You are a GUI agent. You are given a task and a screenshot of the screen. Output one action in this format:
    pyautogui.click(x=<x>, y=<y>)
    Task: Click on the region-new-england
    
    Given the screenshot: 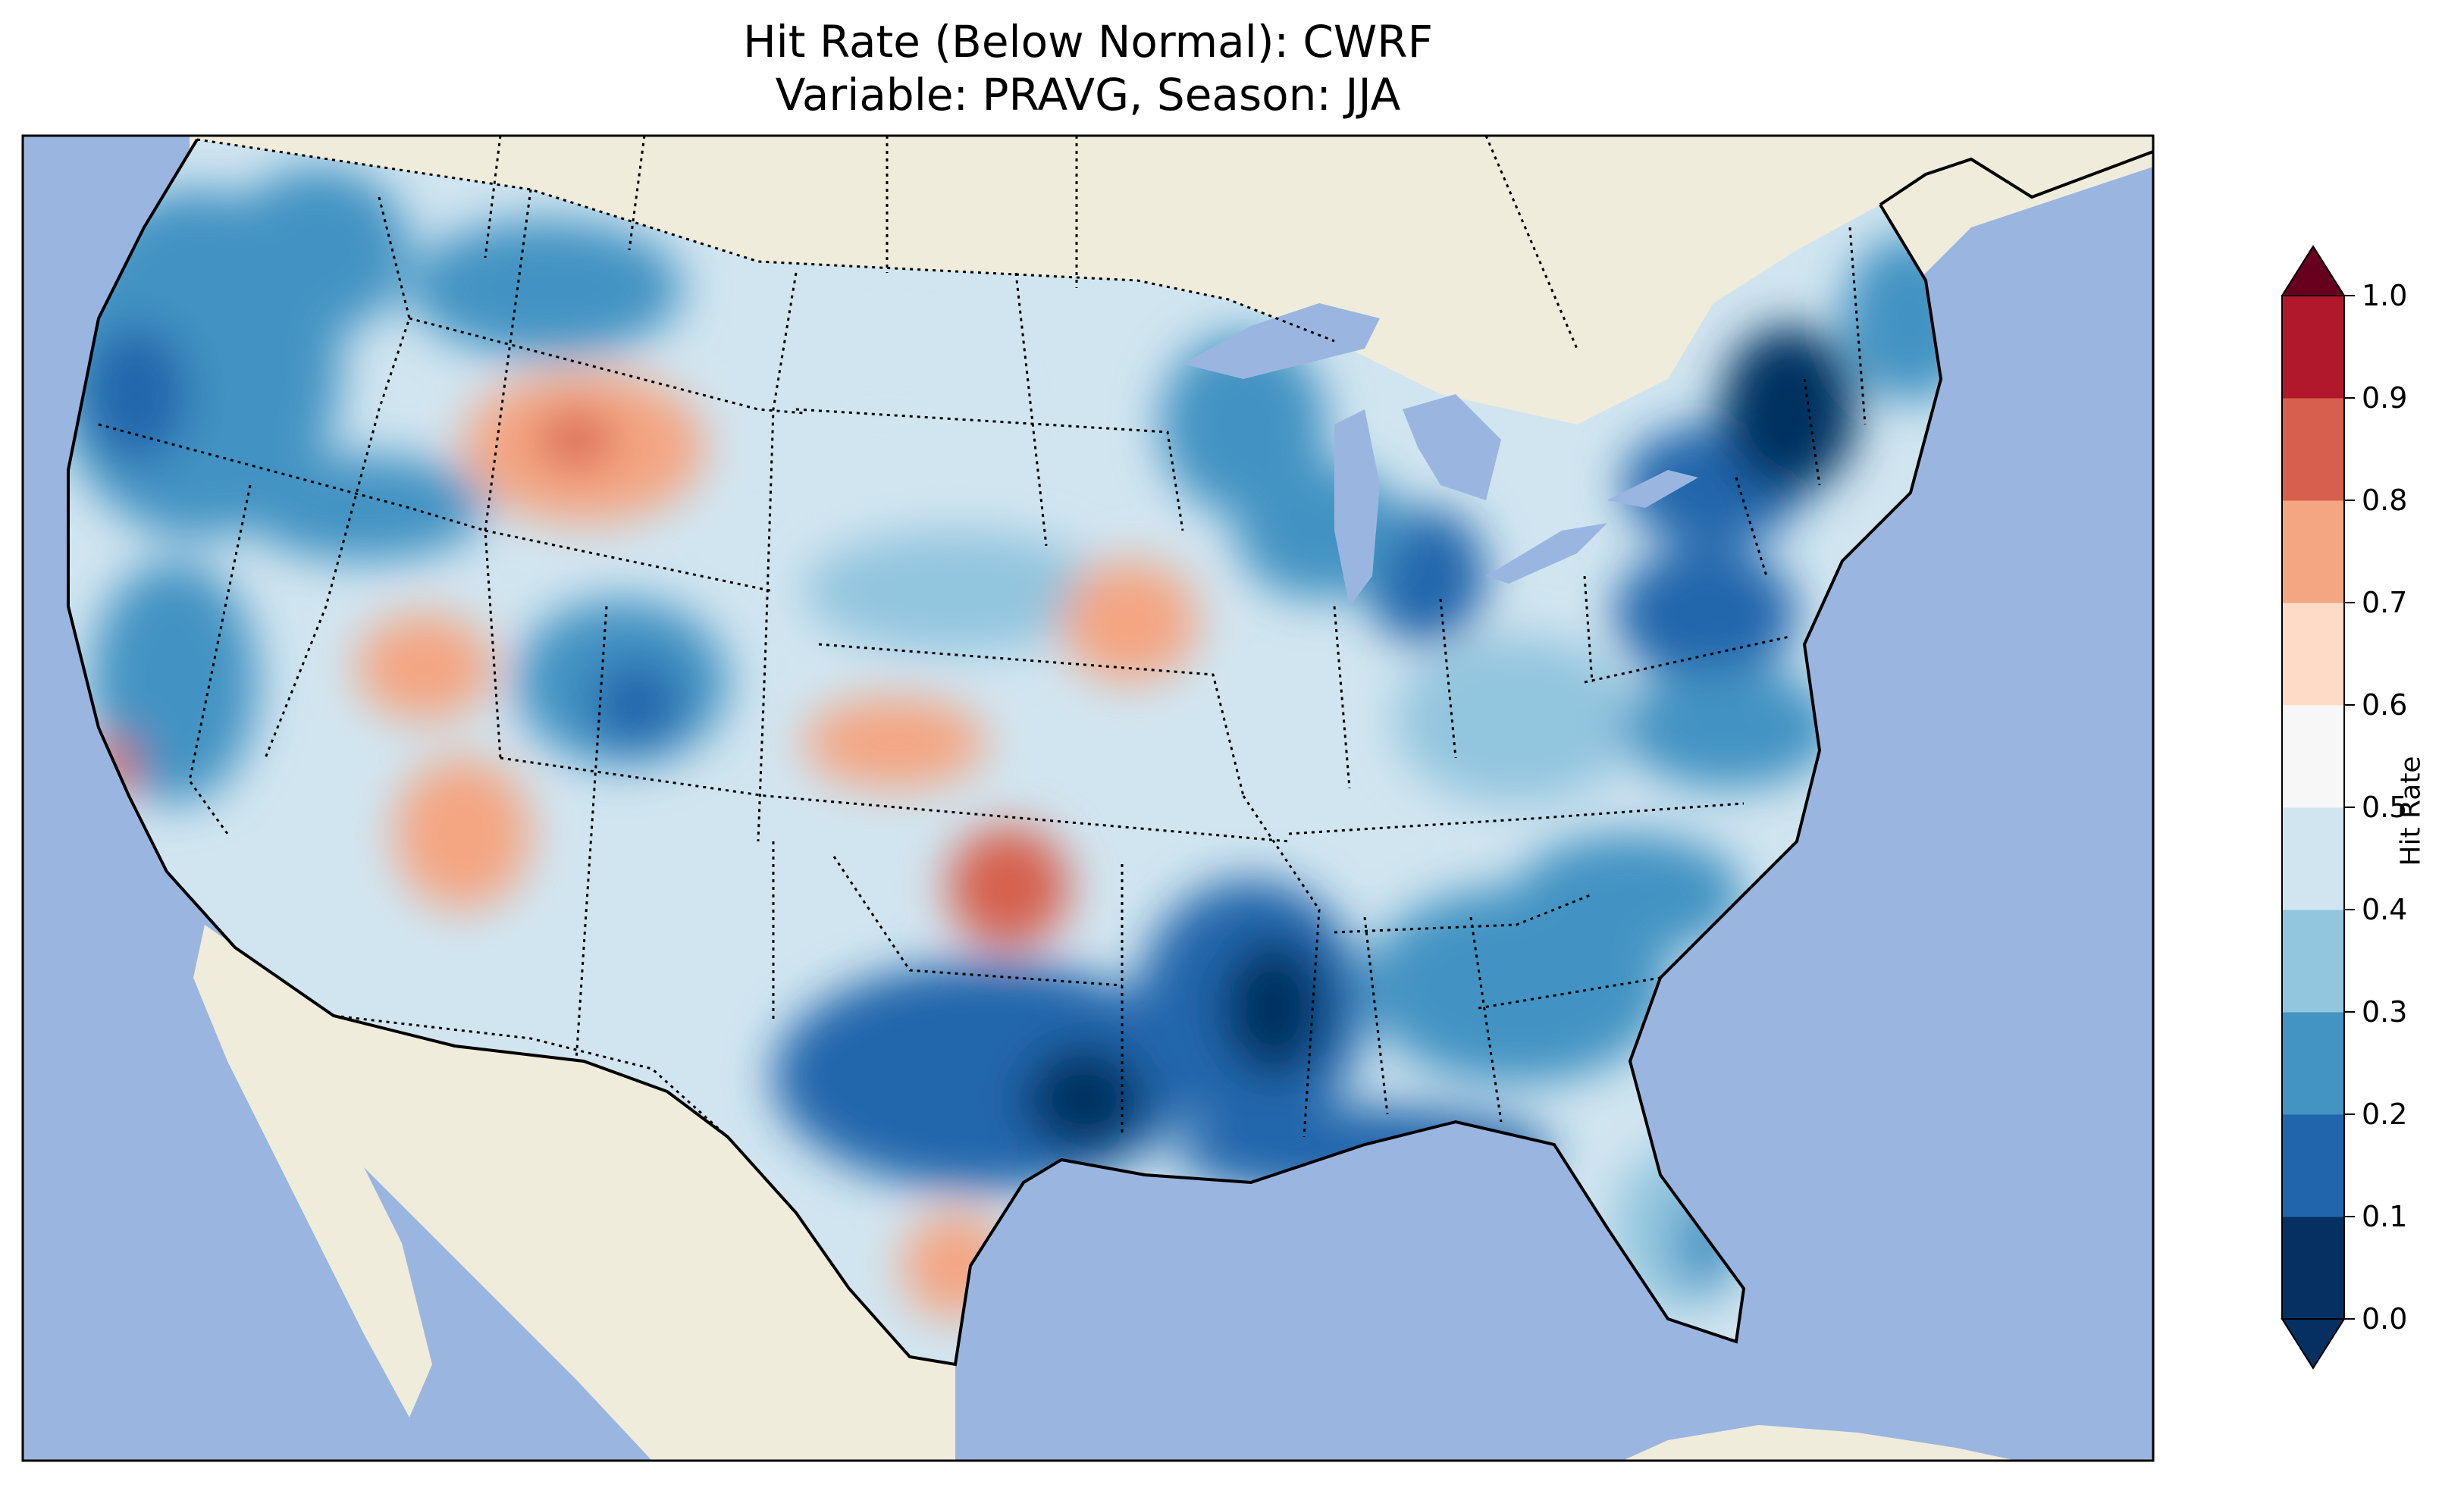 What is the action you would take?
    pyautogui.click(x=1789, y=409)
    